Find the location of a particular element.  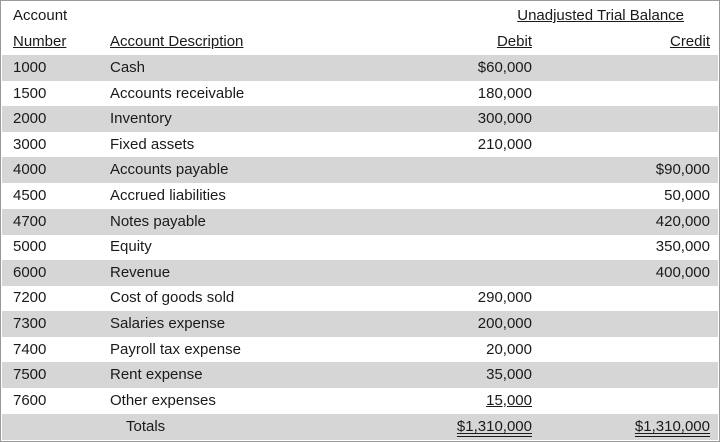

account-description: Revenue is located at coordinates (140, 272).